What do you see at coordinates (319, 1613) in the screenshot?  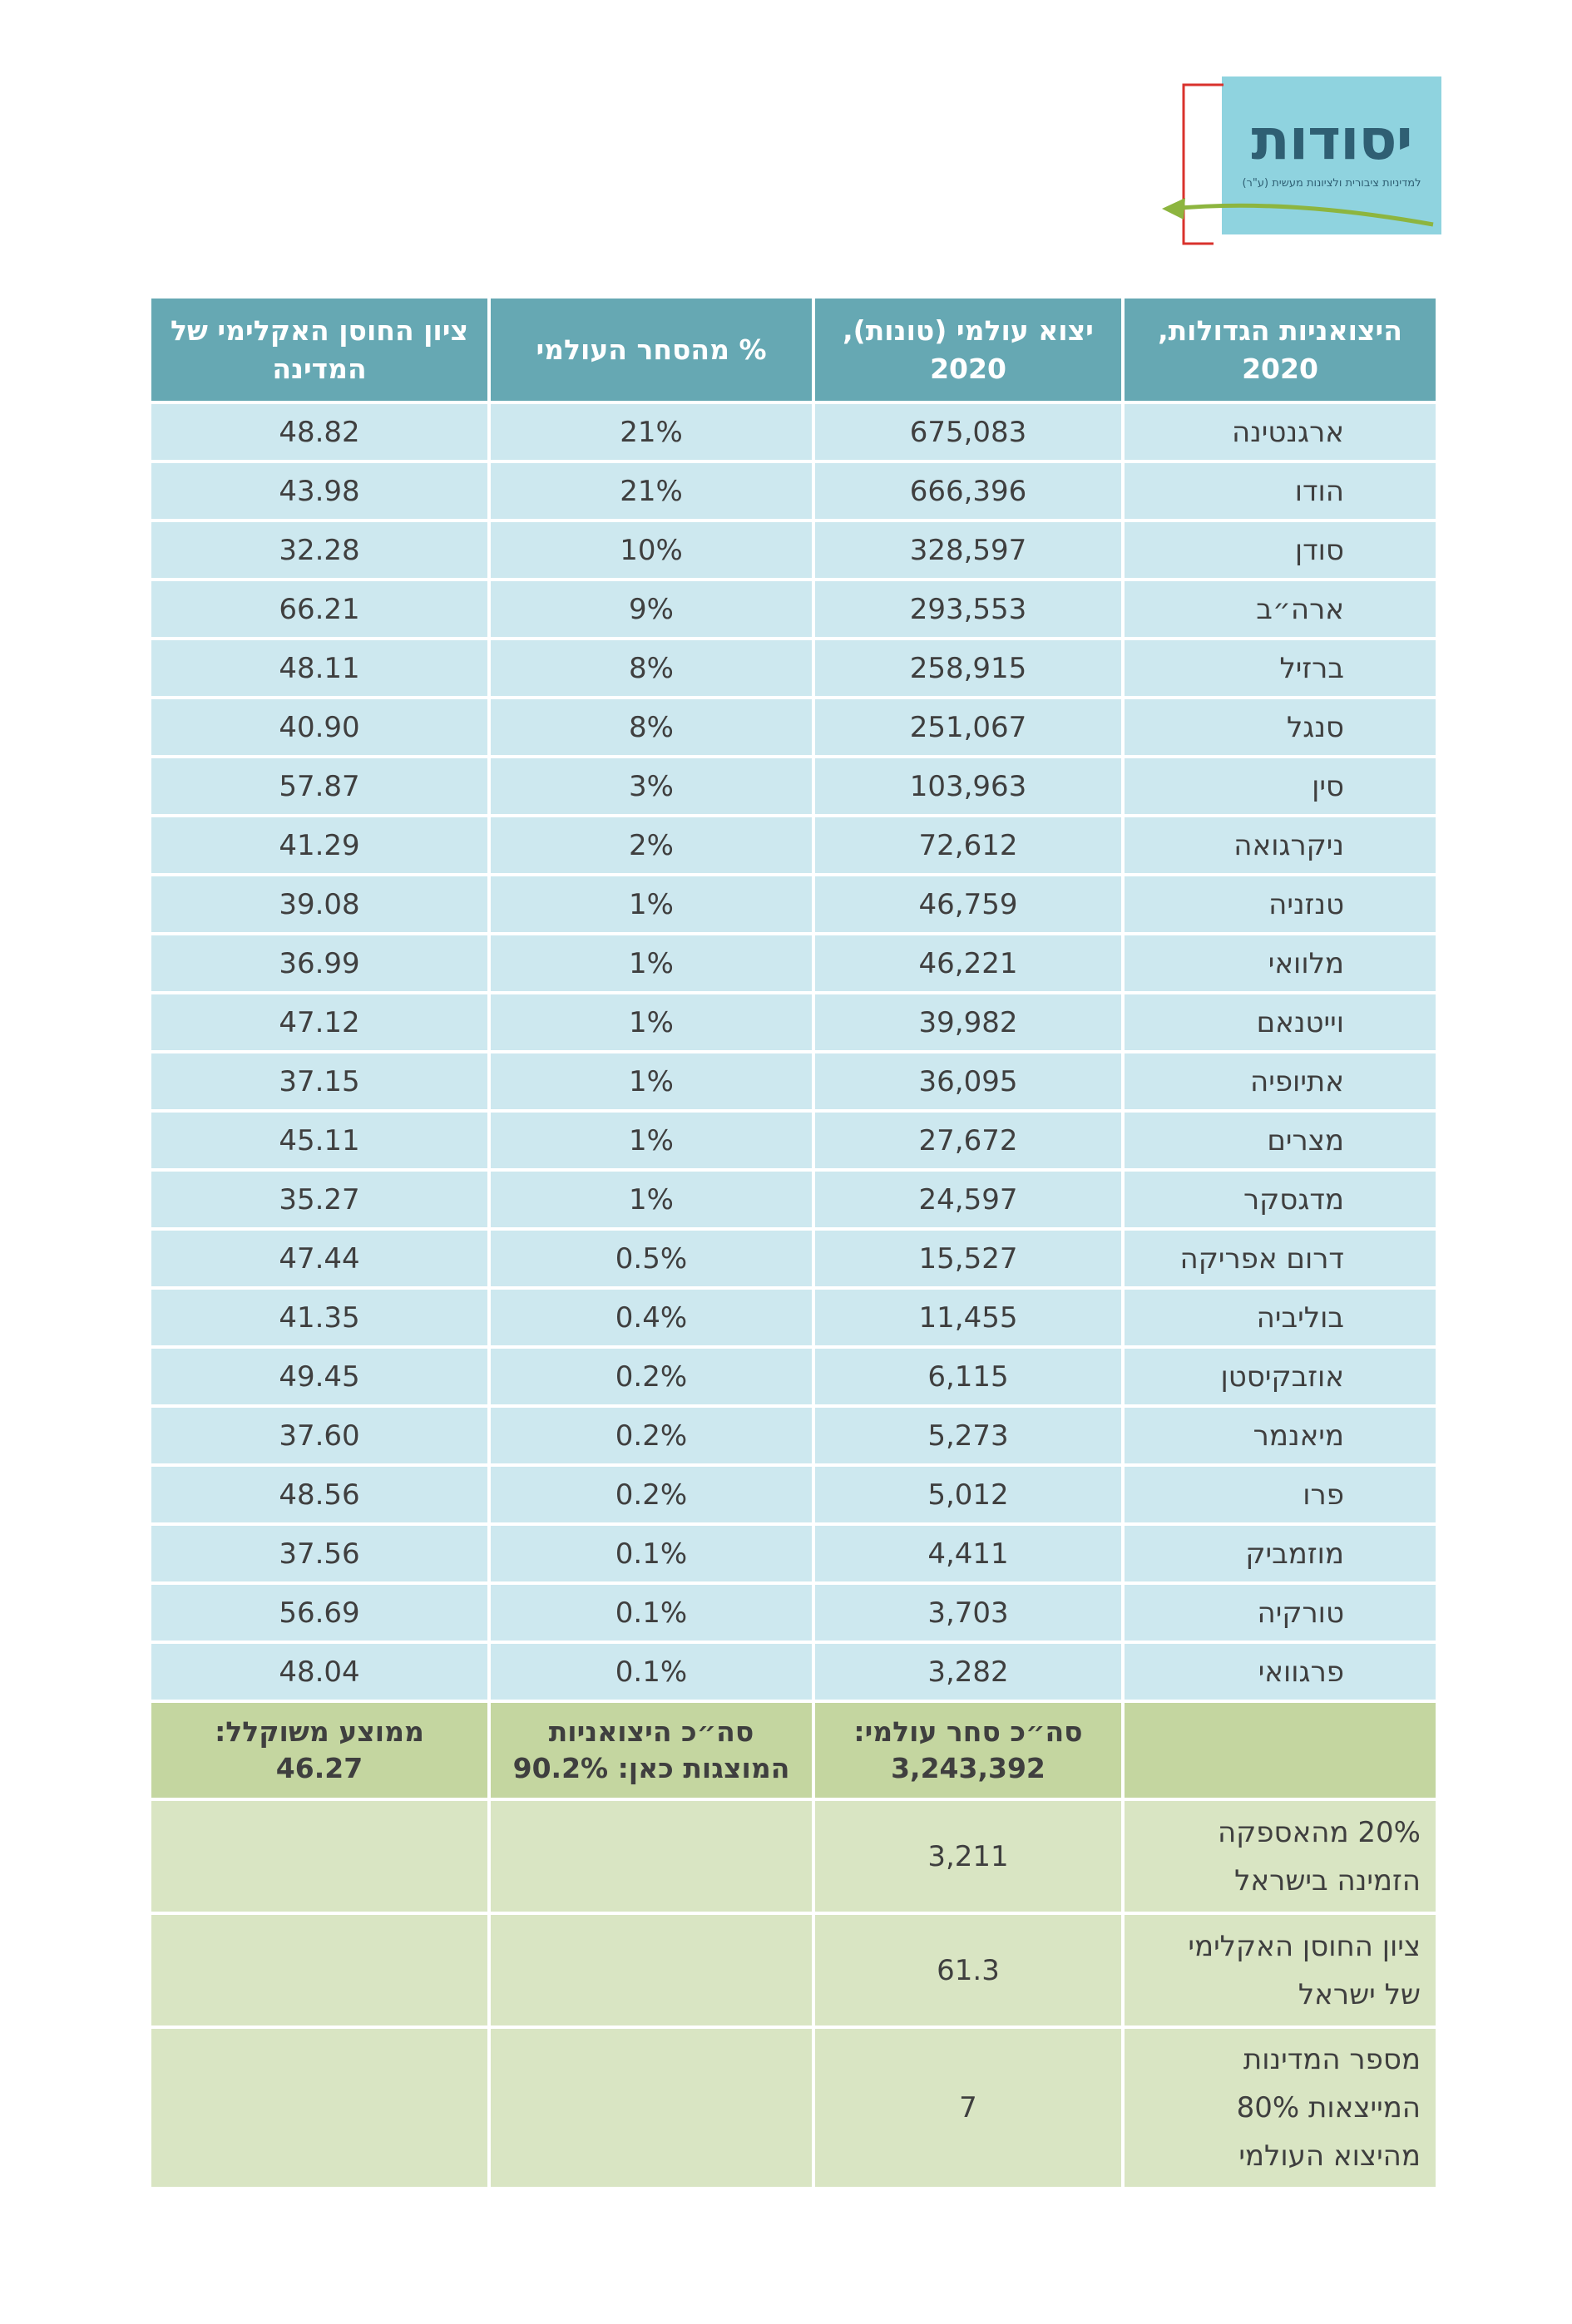 I see `score-cell: 56.69` at bounding box center [319, 1613].